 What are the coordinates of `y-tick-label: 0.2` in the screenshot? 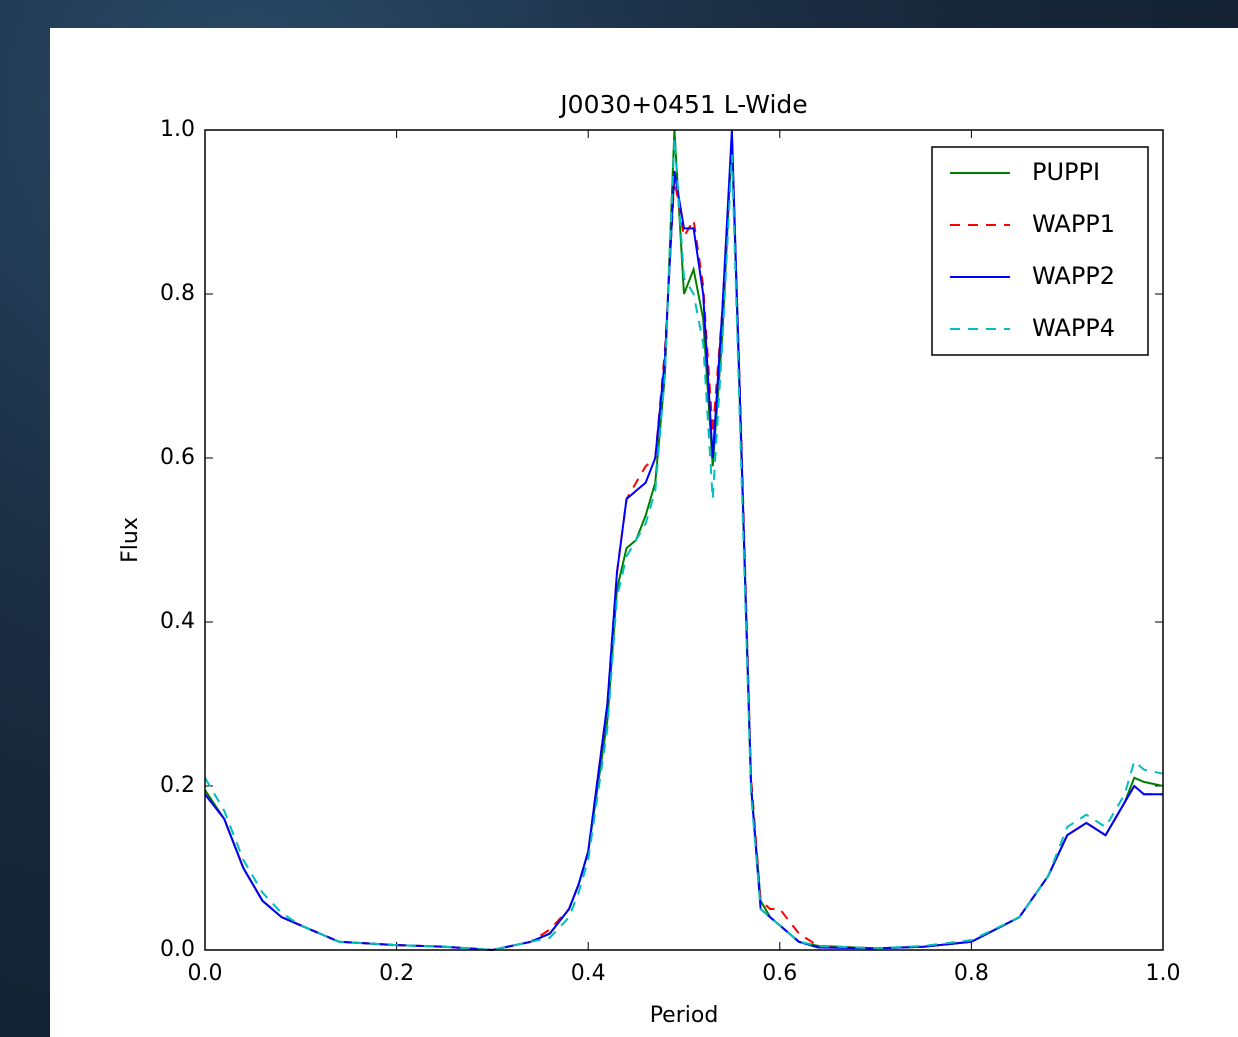 It's located at (177, 785).